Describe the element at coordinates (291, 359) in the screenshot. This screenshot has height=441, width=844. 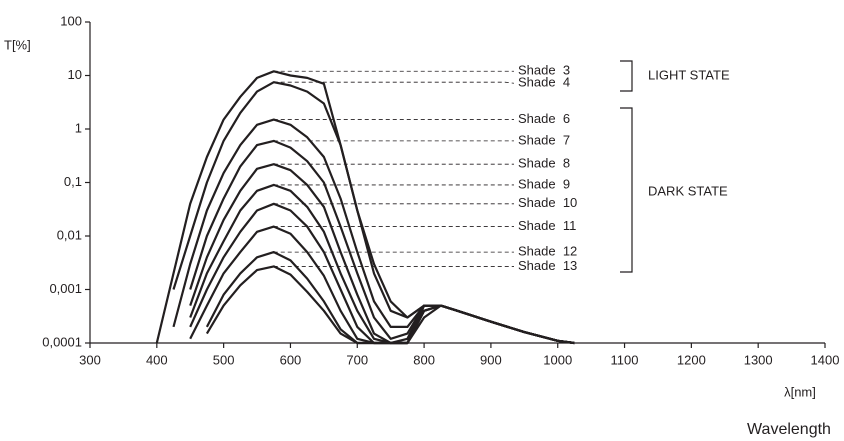
I see `x-tick-label: 600` at that location.